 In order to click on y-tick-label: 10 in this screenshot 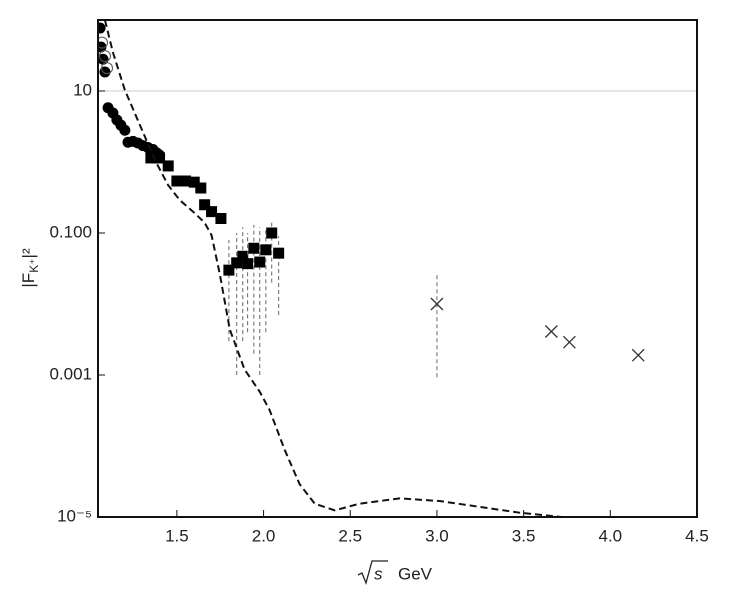, I will do `click(82, 89)`.